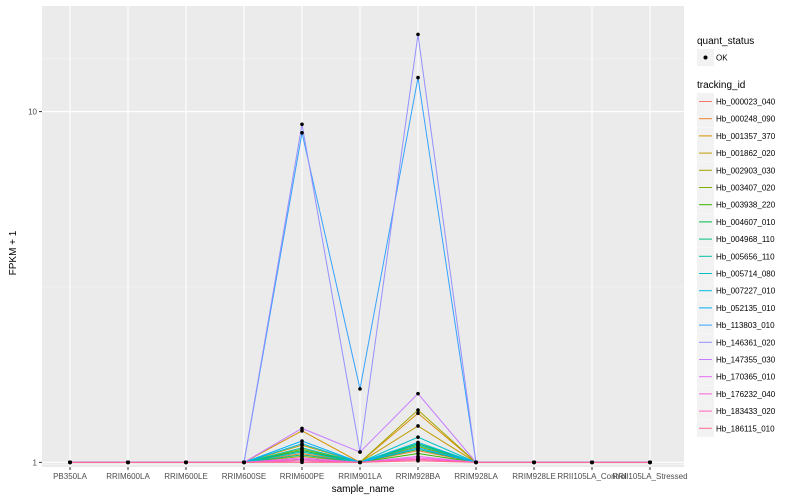 The image size is (800, 500). I want to click on x-tick-label: RRIM901LA, so click(360, 476).